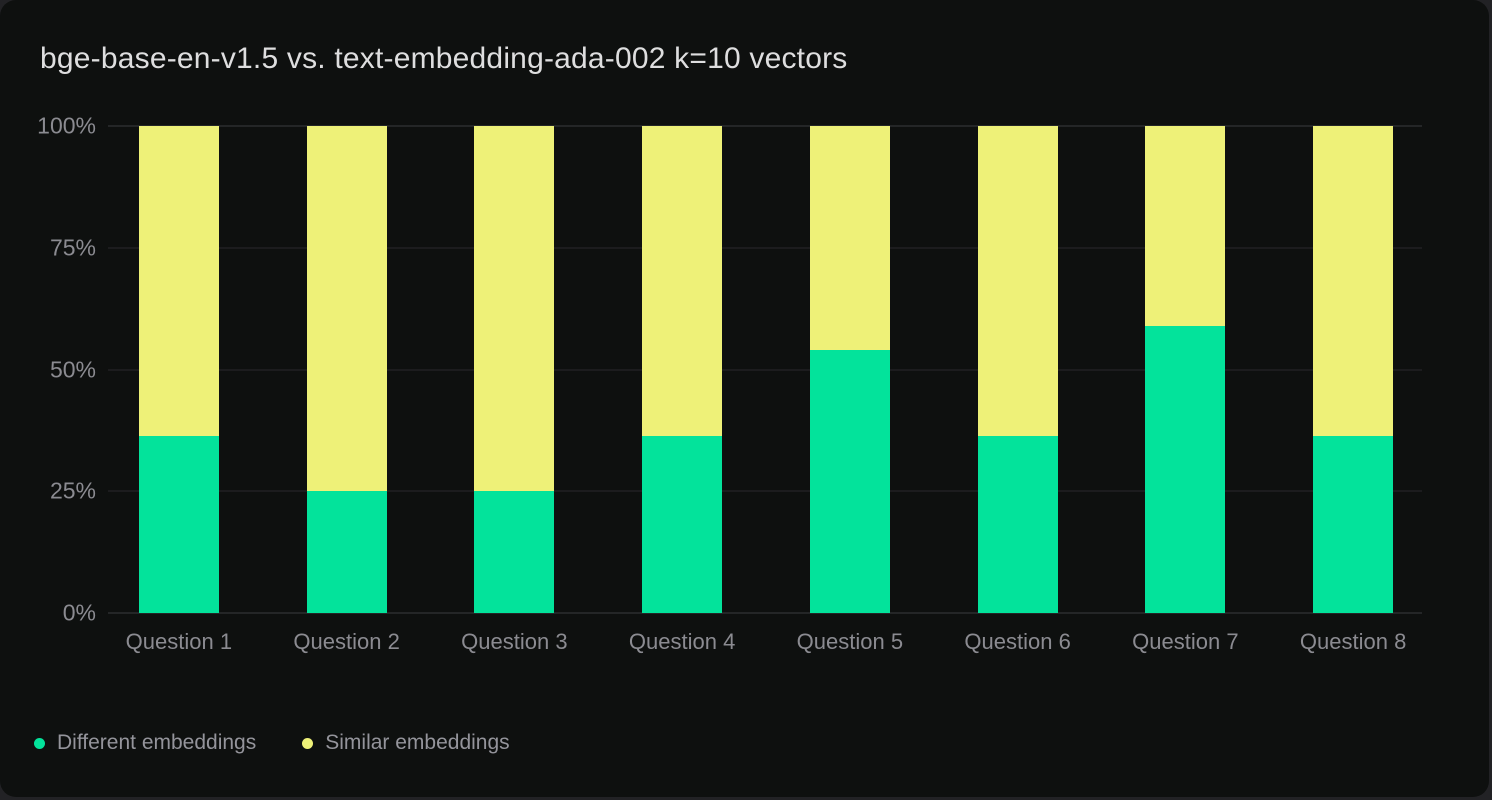  I want to click on legend-item-different-embeddings: Different embeddings, so click(145, 743).